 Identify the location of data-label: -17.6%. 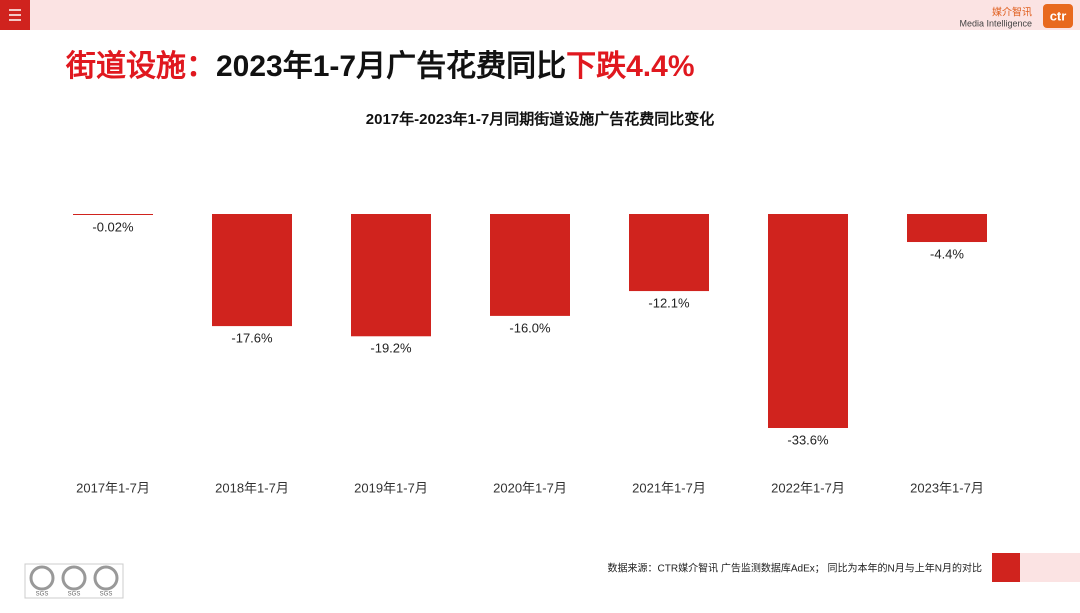
(252, 338).